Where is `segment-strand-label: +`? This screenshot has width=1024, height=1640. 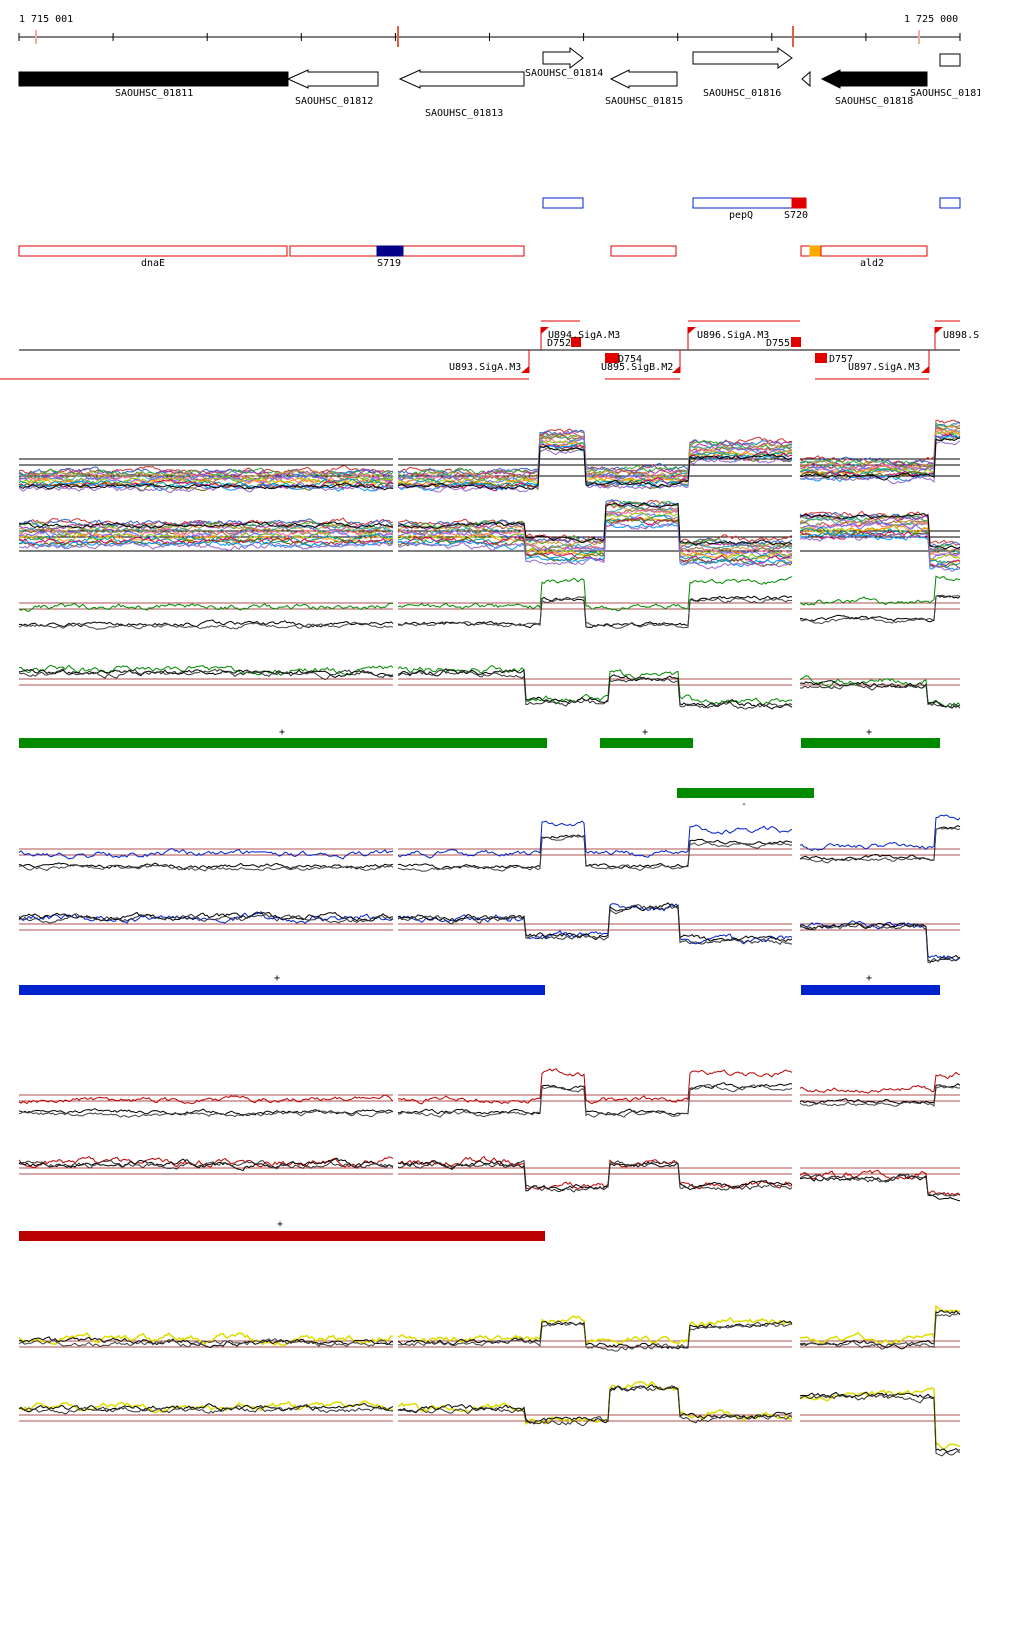 segment-strand-label: + is located at coordinates (645, 732).